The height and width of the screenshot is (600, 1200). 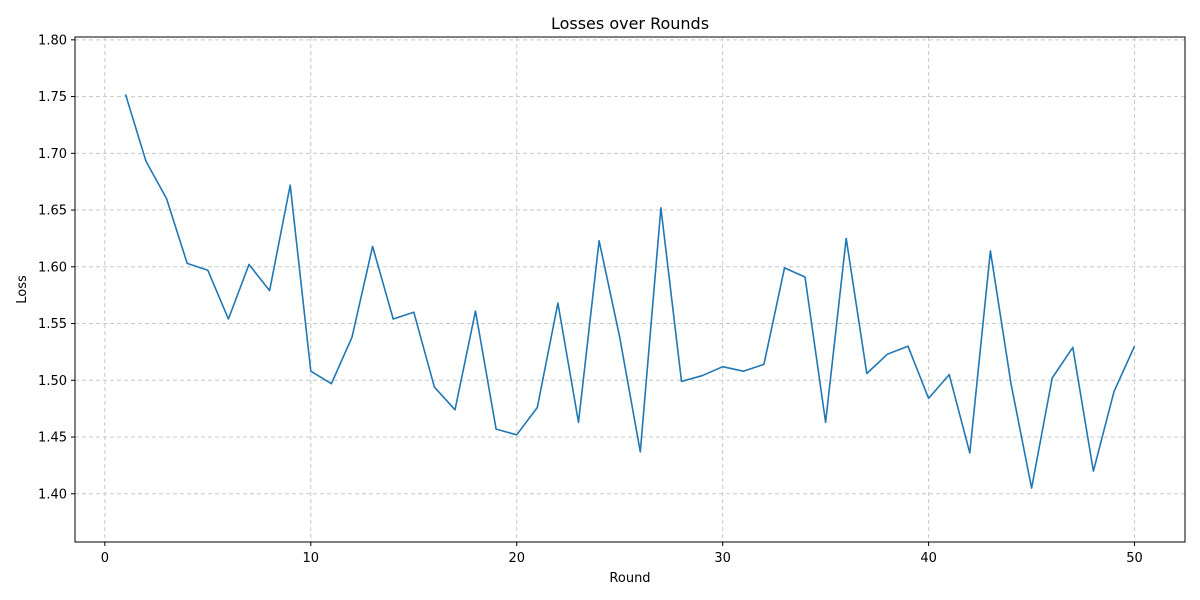 What do you see at coordinates (52, 324) in the screenshot?
I see `y-tick-label: 1.55` at bounding box center [52, 324].